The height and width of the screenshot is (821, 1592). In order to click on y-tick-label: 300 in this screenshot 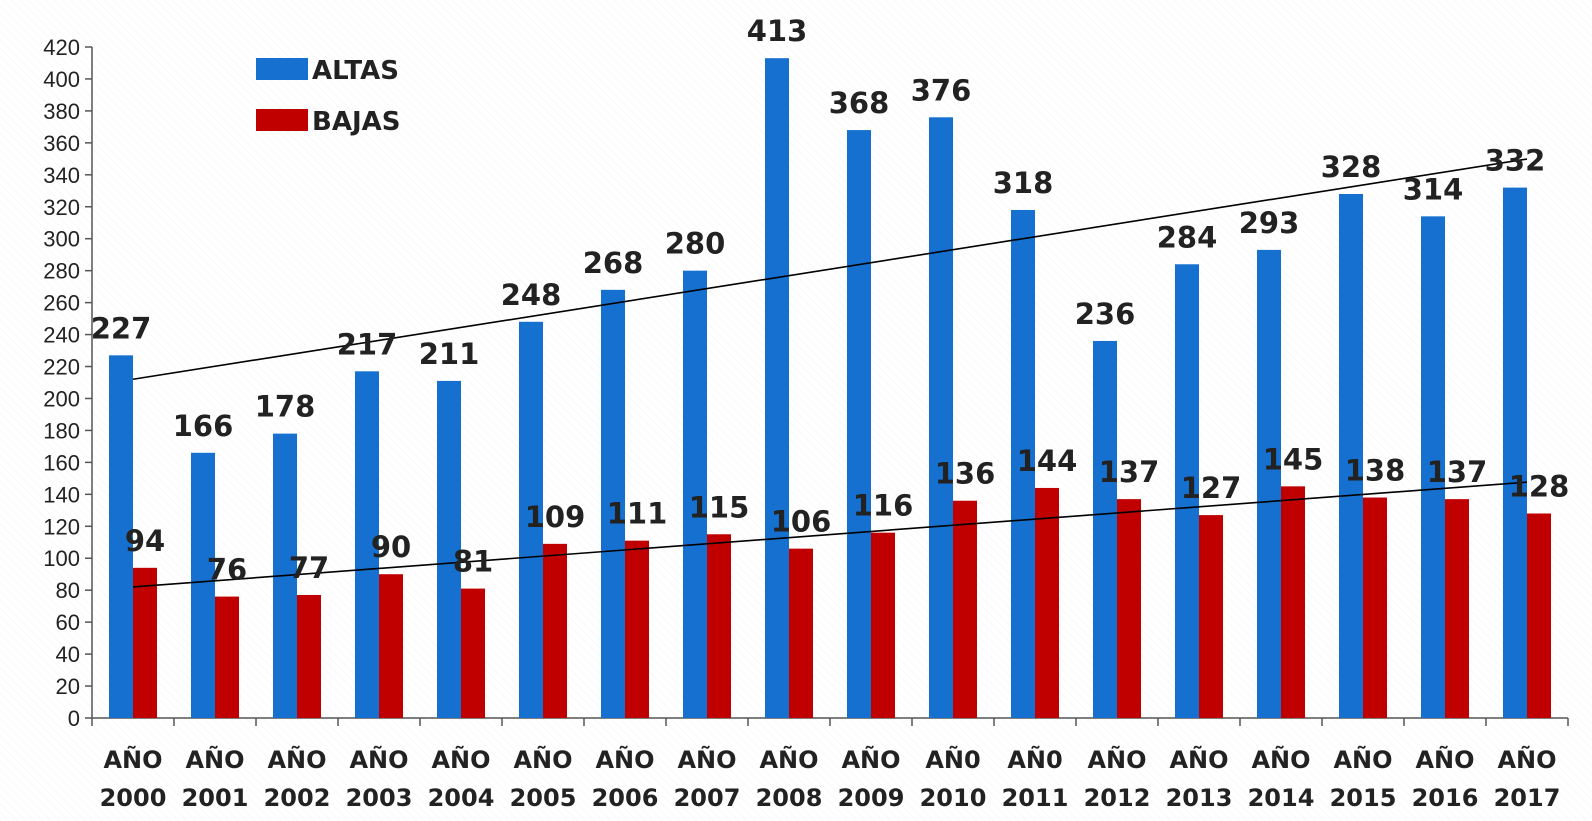, I will do `click(61, 239)`.